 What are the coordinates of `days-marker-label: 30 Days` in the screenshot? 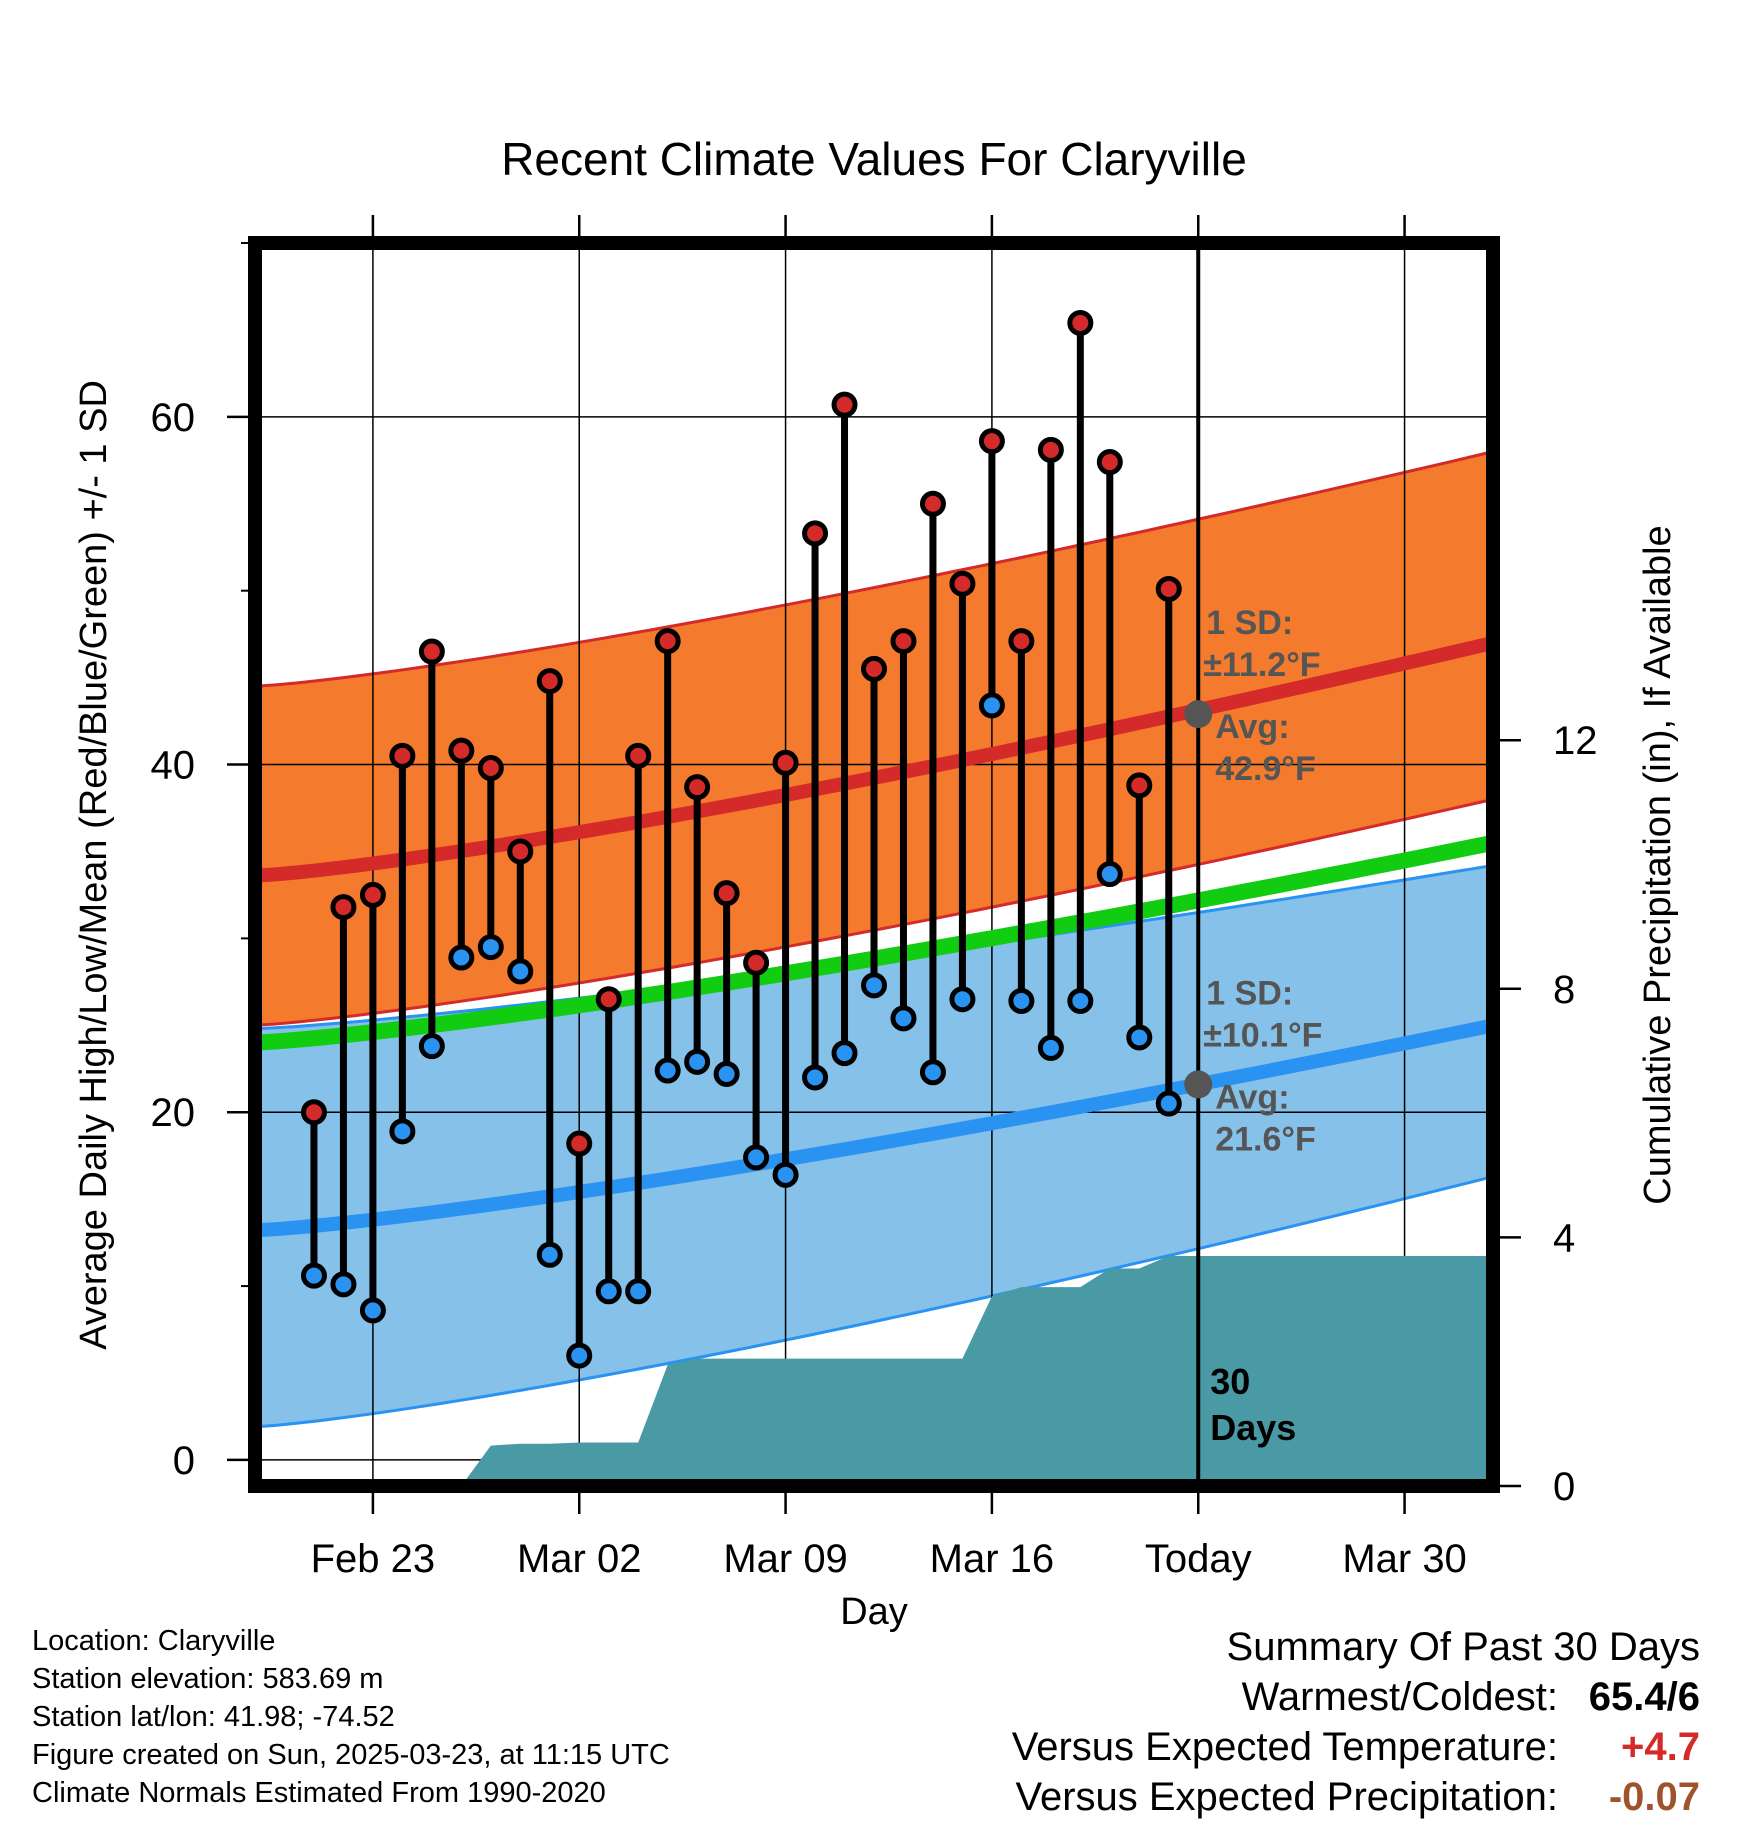 It's located at (1253, 1404).